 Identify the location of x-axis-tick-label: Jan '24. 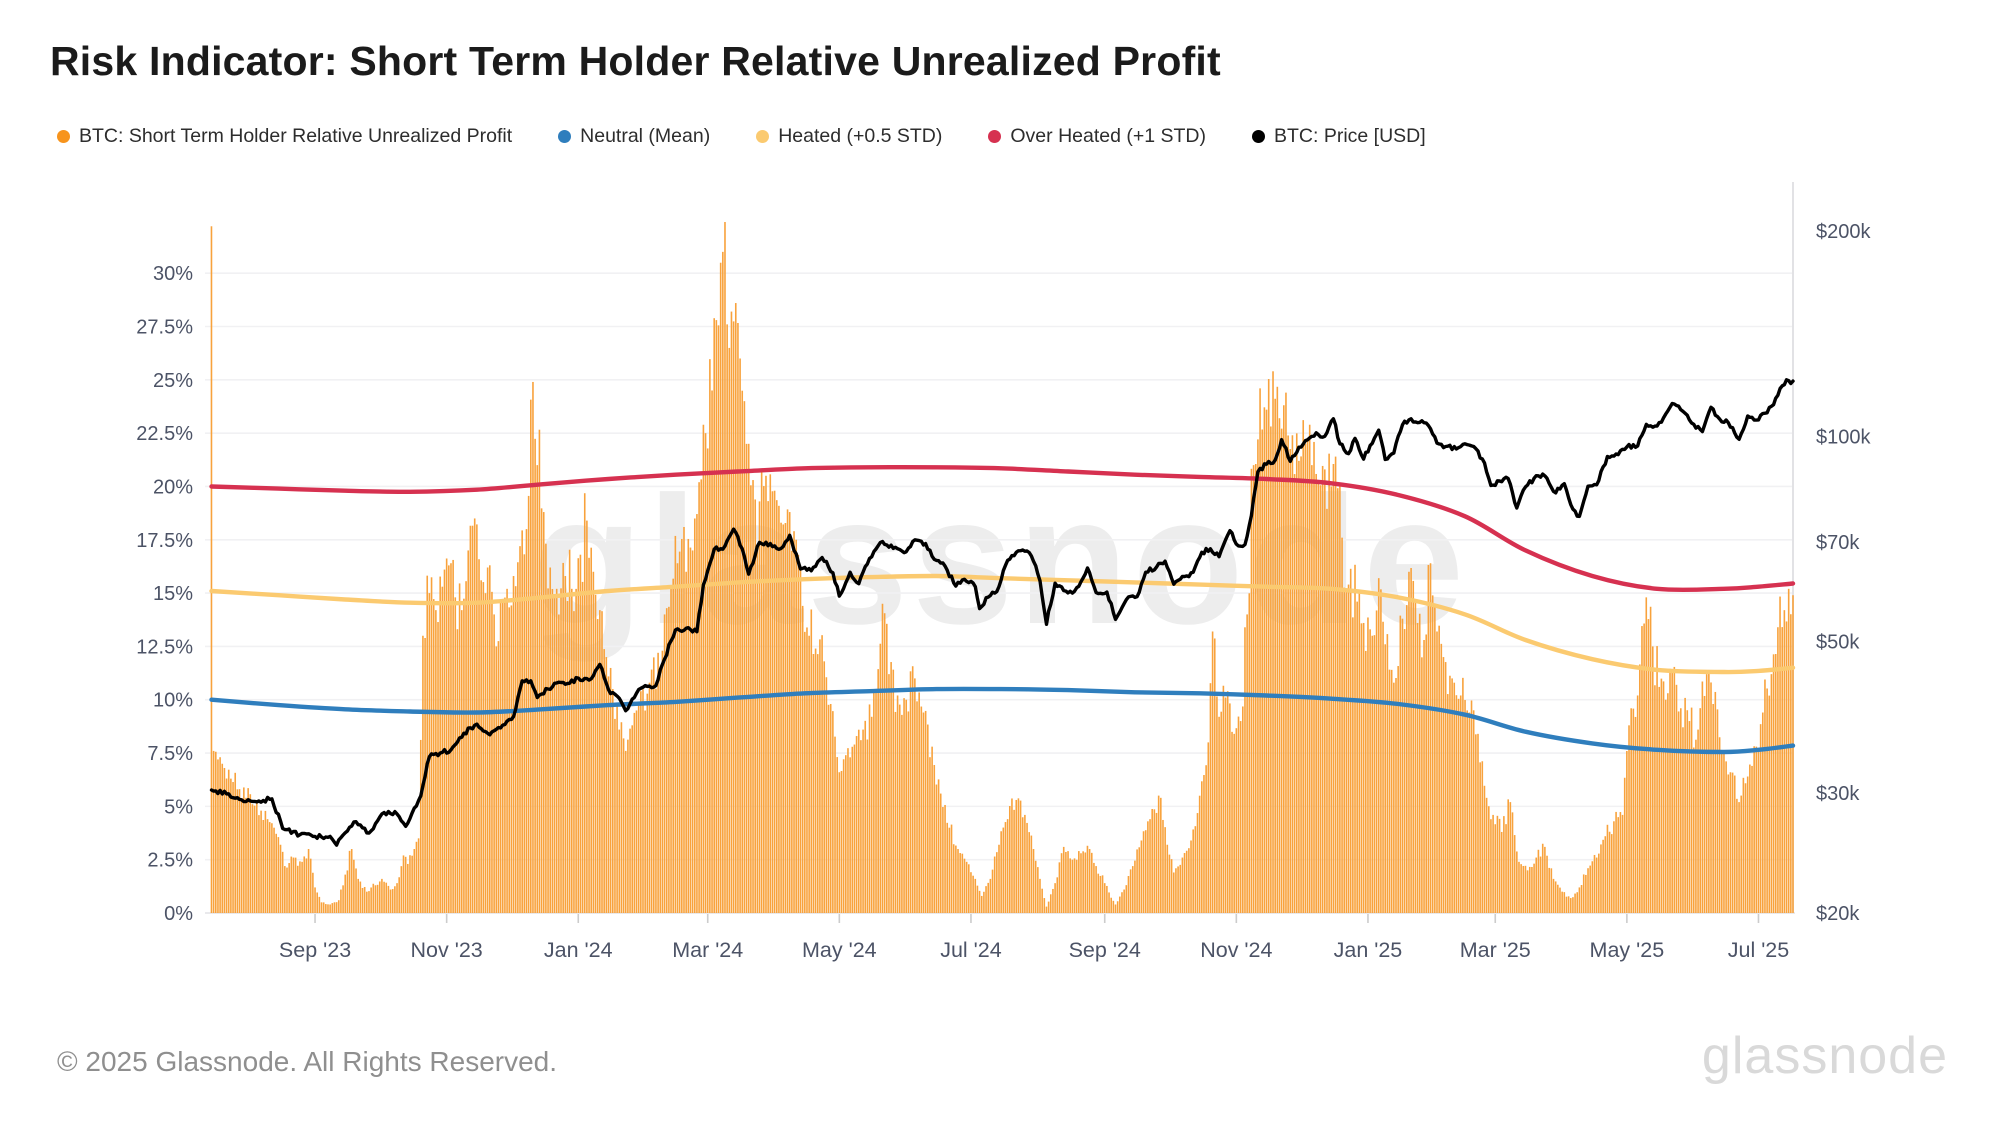
(578, 950).